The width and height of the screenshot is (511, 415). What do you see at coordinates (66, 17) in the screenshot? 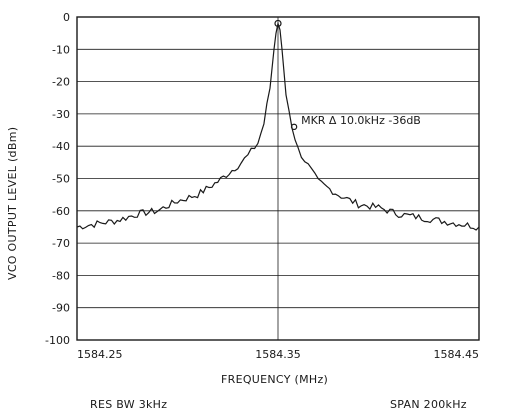
I see `y-tick-label: 0` at bounding box center [66, 17].